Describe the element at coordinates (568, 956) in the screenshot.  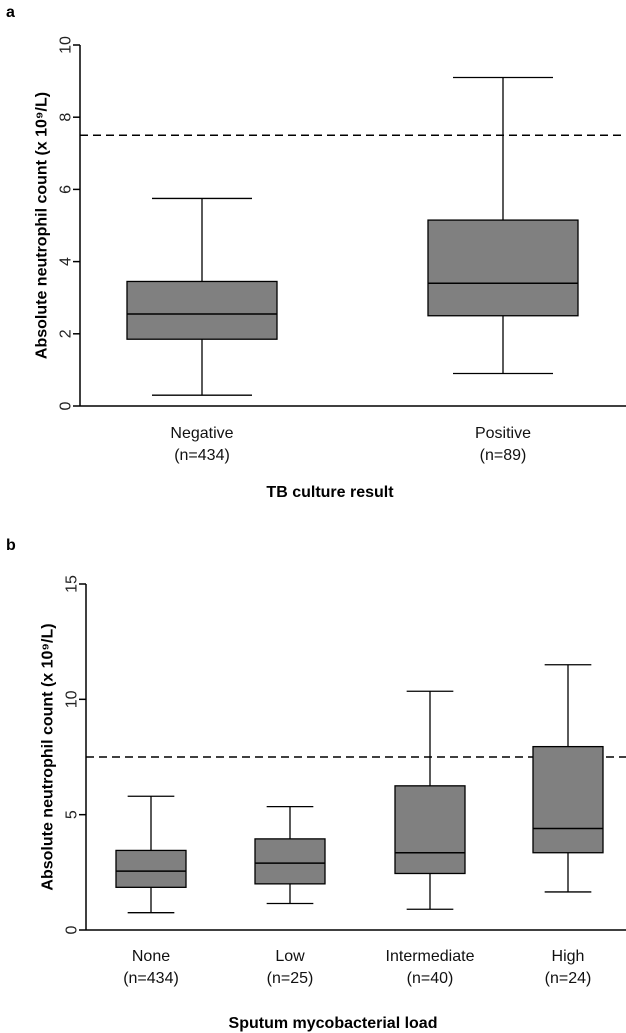
I see `category-label: High` at that location.